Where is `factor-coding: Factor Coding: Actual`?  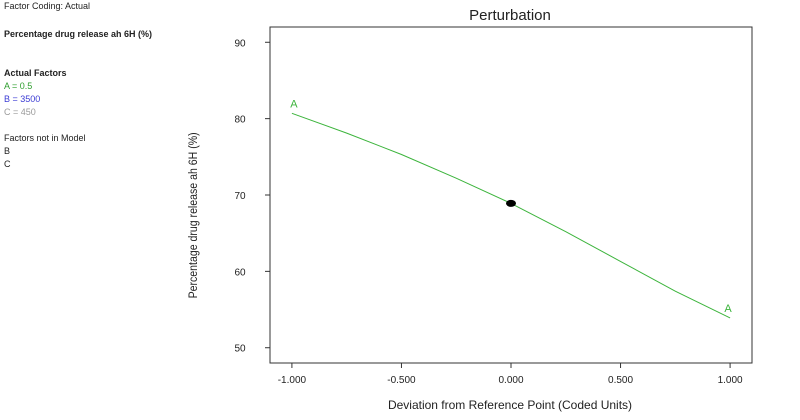 factor-coding: Factor Coding: Actual is located at coordinates (47, 6).